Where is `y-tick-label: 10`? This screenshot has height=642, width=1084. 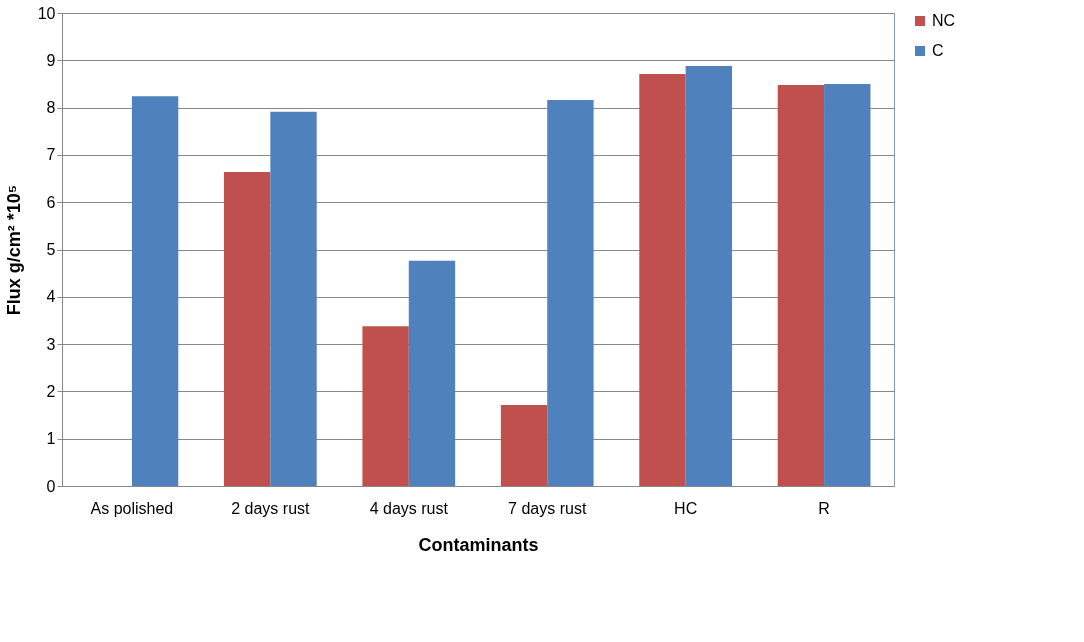
y-tick-label: 10 is located at coordinates (46, 13).